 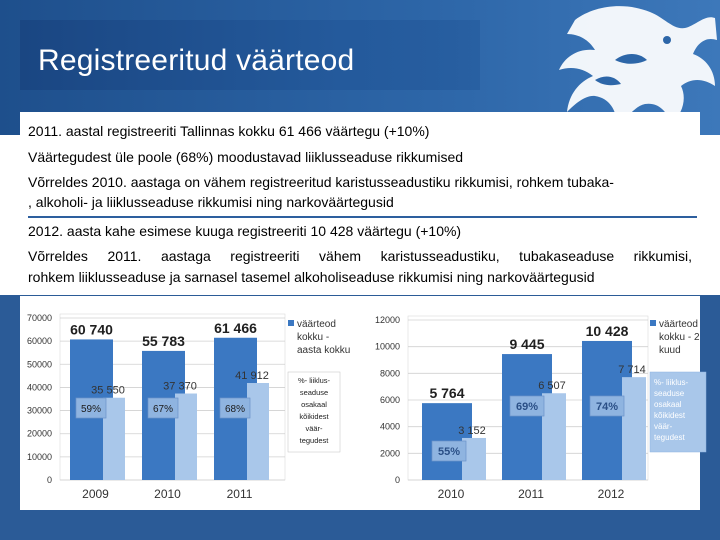 I want to click on chart2-bar-total-label: 5 764, so click(x=446, y=393).